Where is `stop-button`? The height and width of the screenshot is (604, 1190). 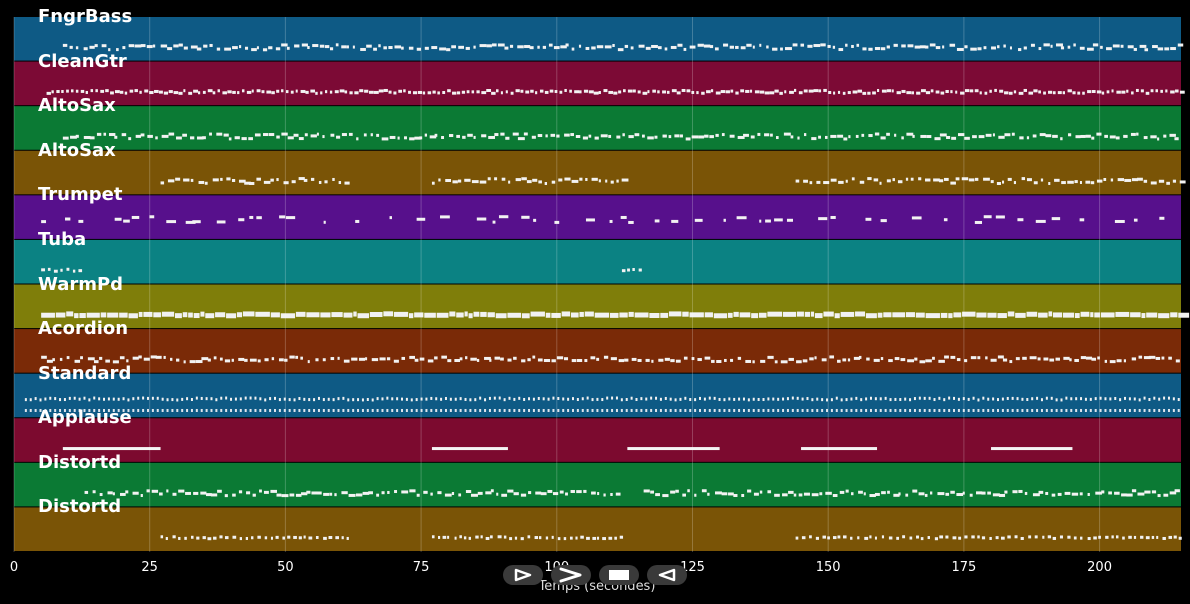
stop-button is located at coordinates (619, 575).